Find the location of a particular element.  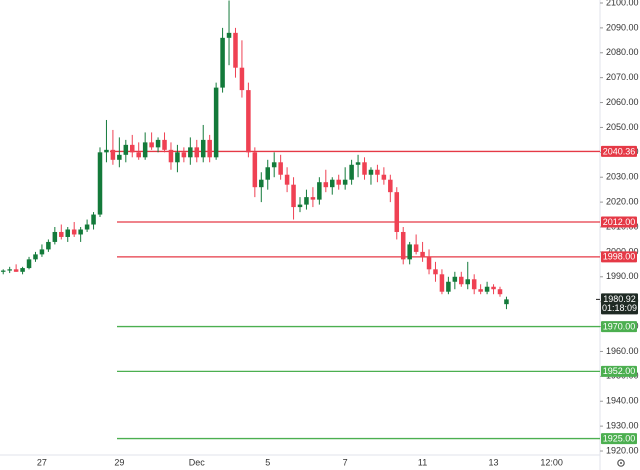

y-tick-label: 1930.00 is located at coordinates (622, 426).